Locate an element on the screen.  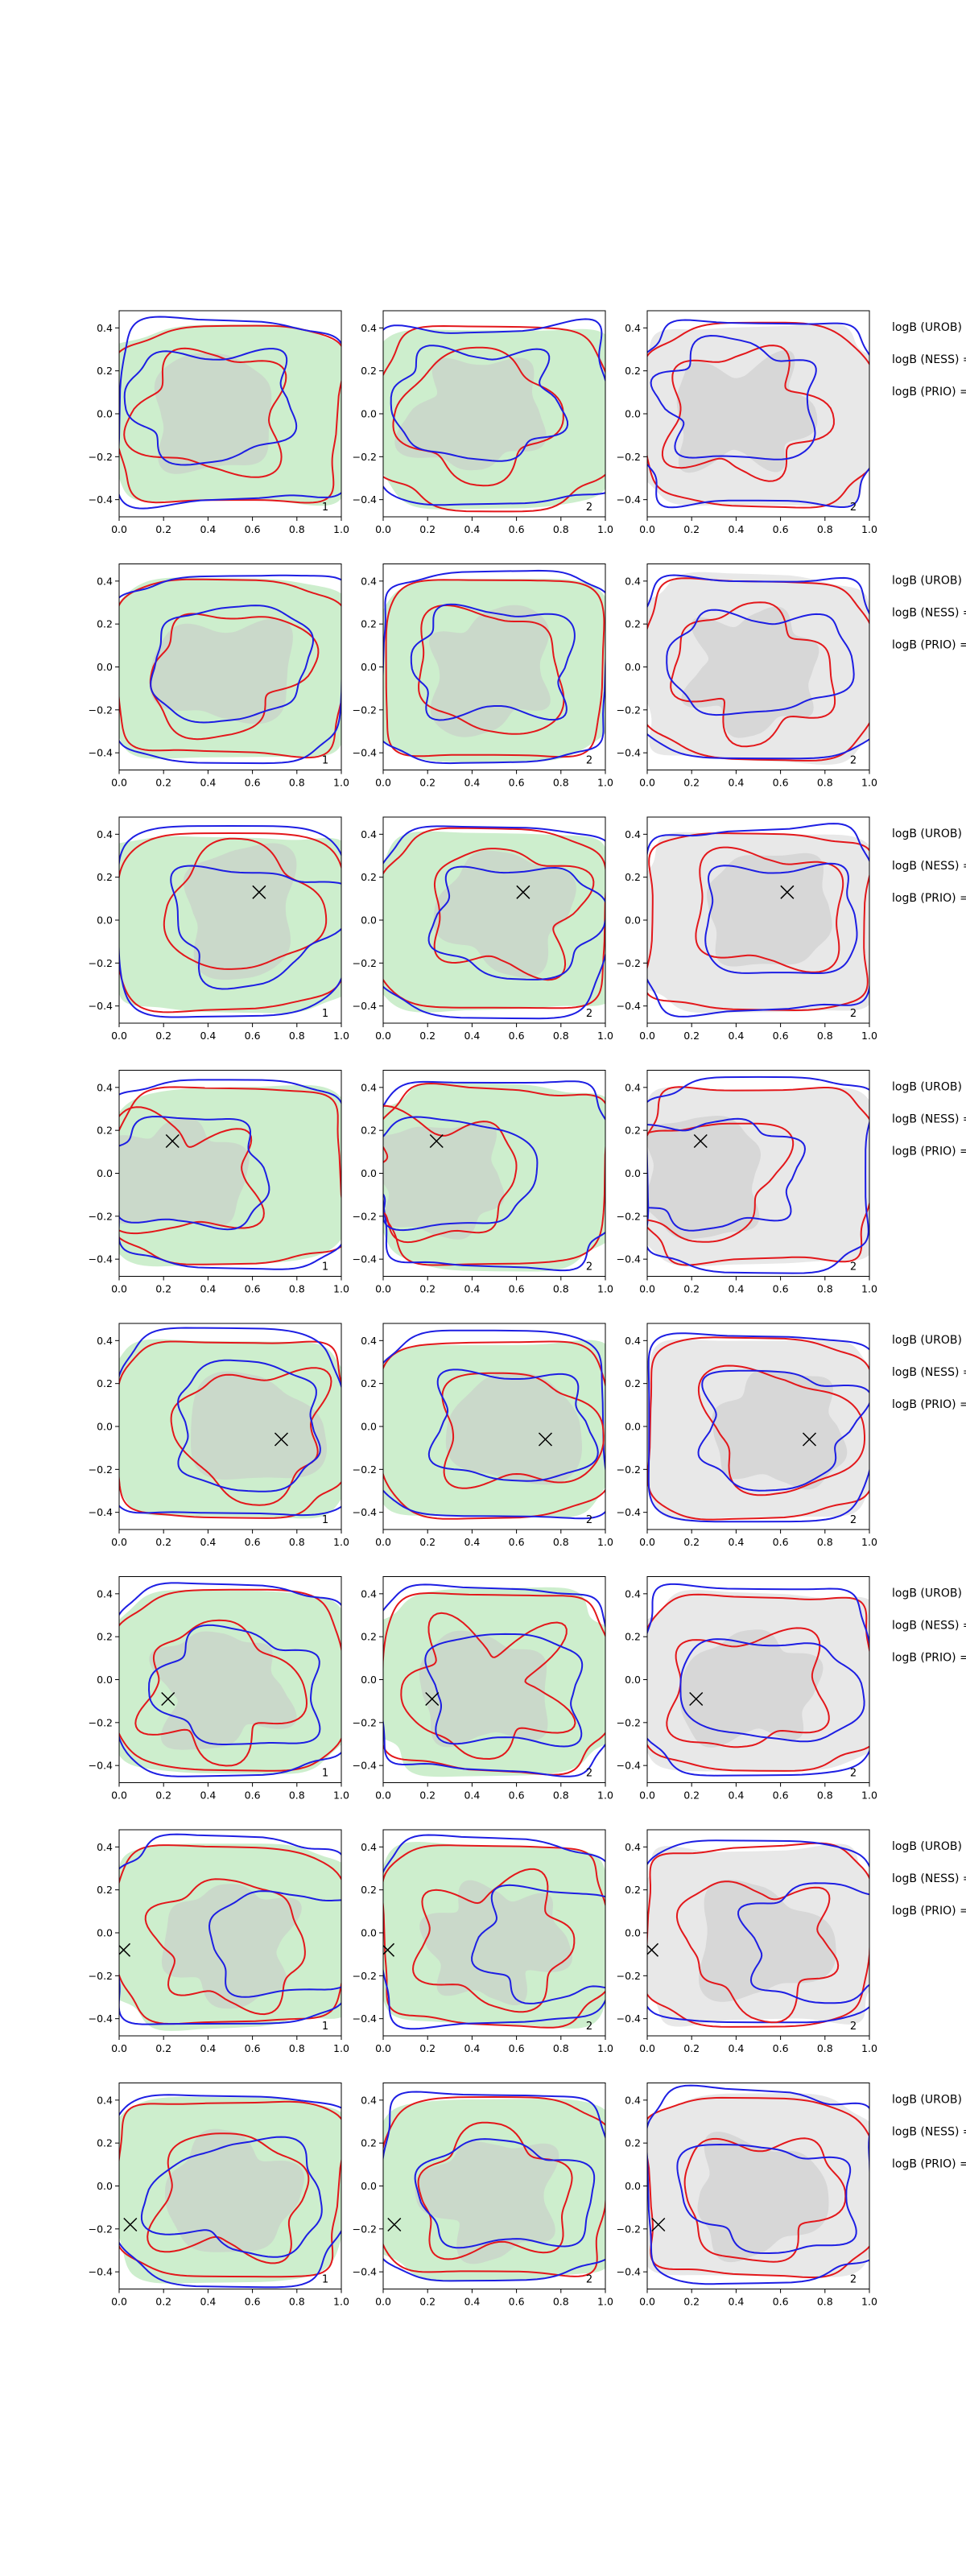
panel-number: 1 is located at coordinates (325, 508).